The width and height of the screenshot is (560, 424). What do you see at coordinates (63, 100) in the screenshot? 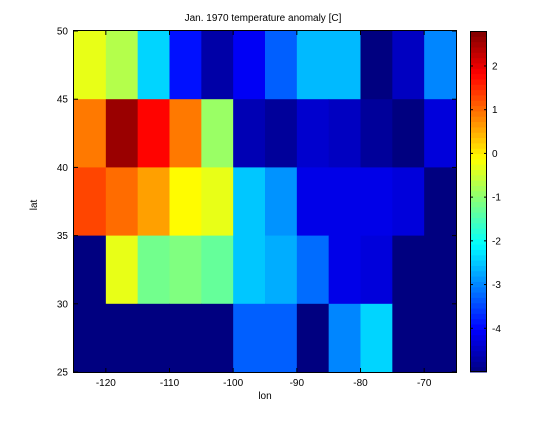
I see `y-tick-label: 45` at bounding box center [63, 100].